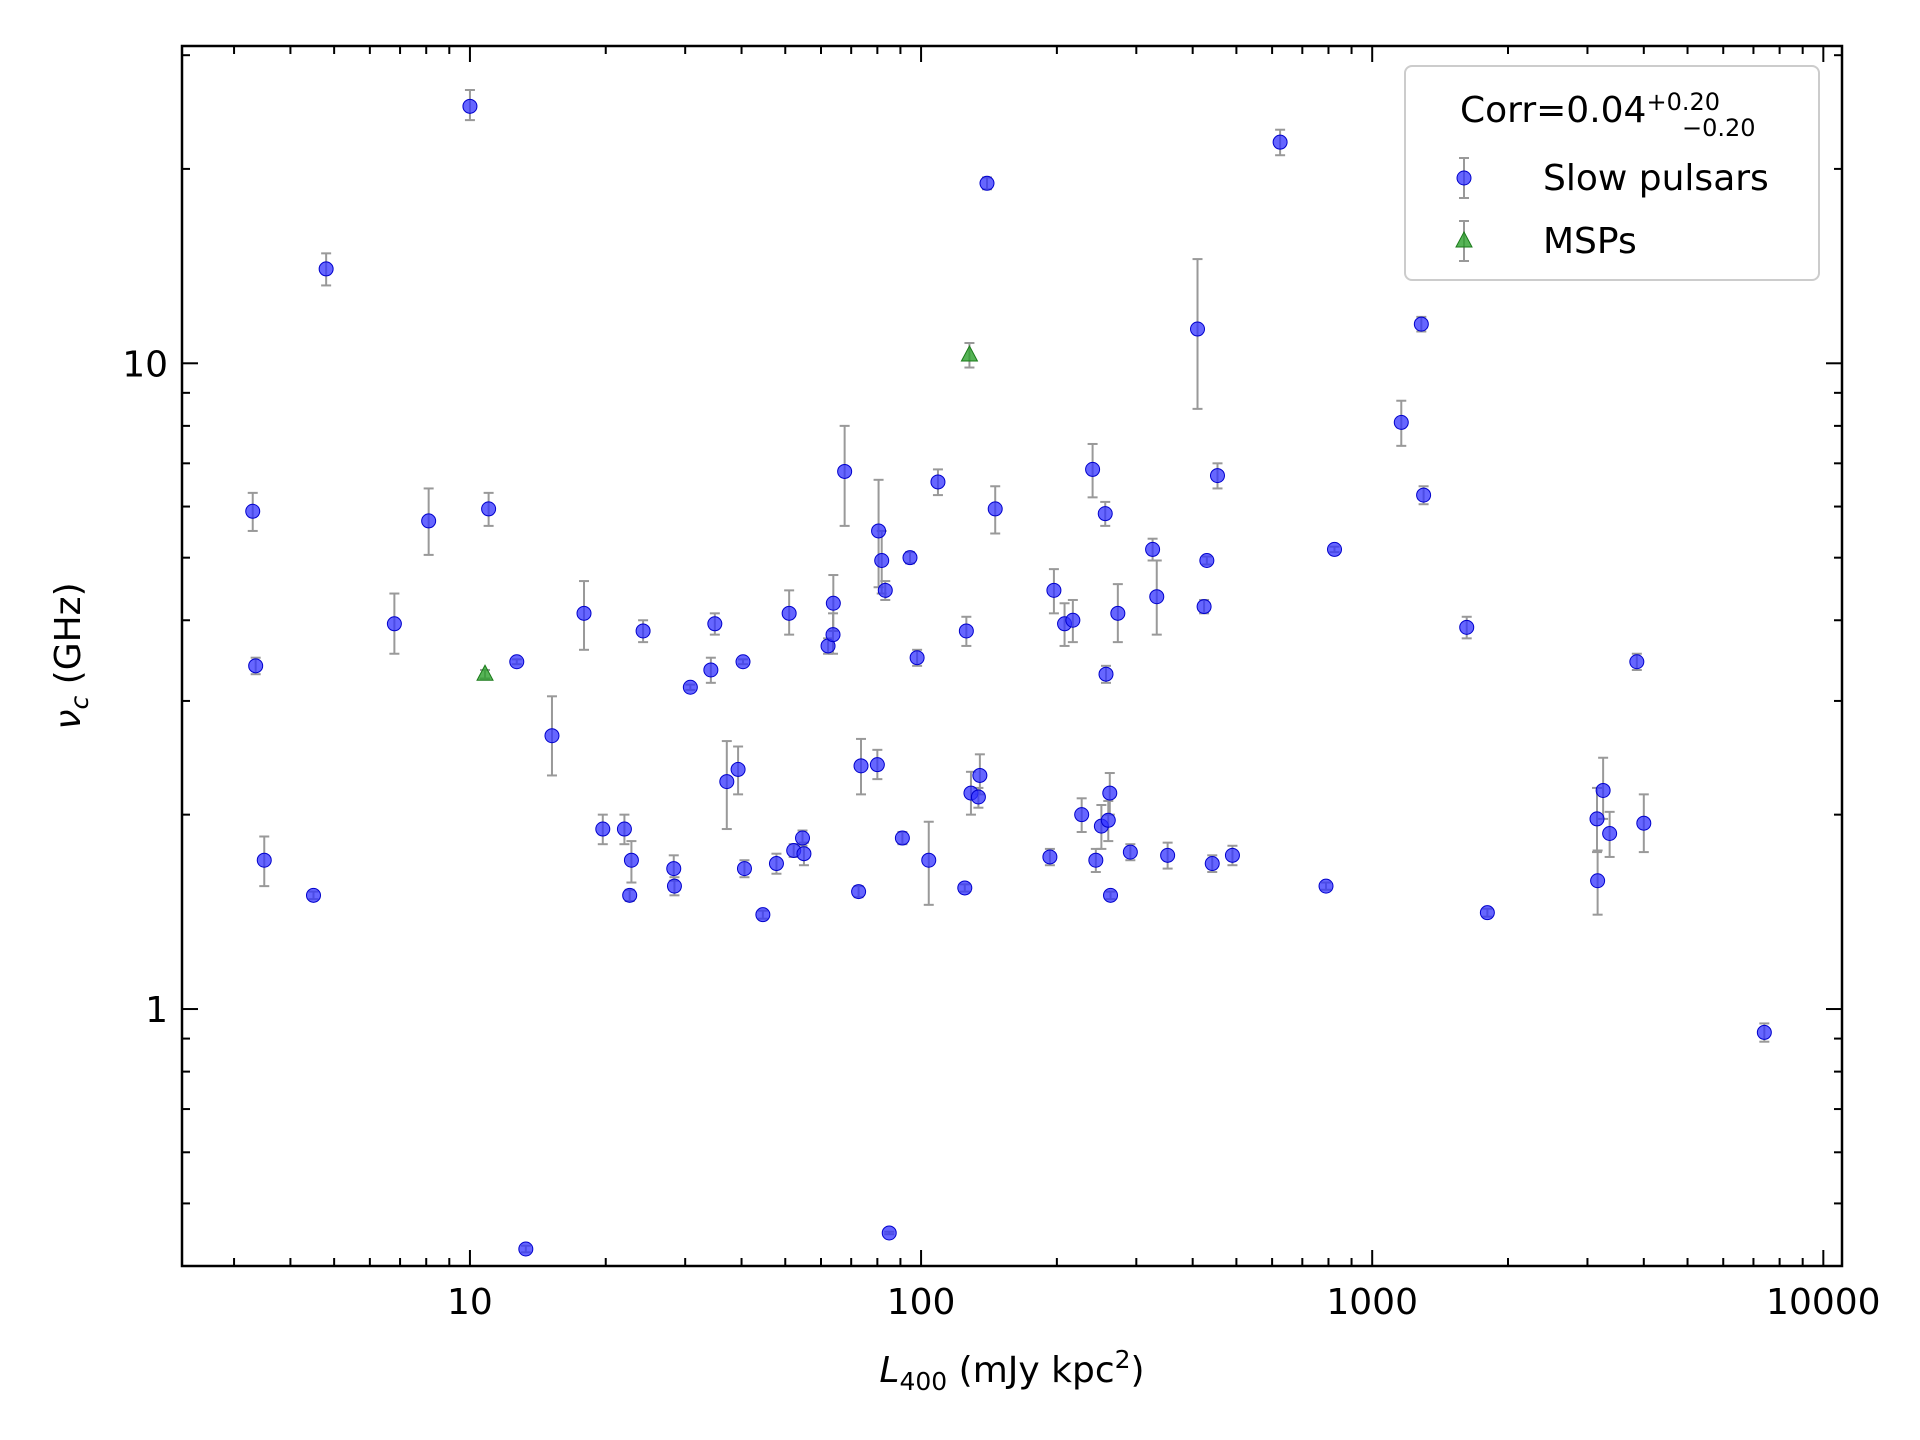  Describe the element at coordinates (71, 655) in the screenshot. I see `y-axis-label: νc (GHz)` at that location.